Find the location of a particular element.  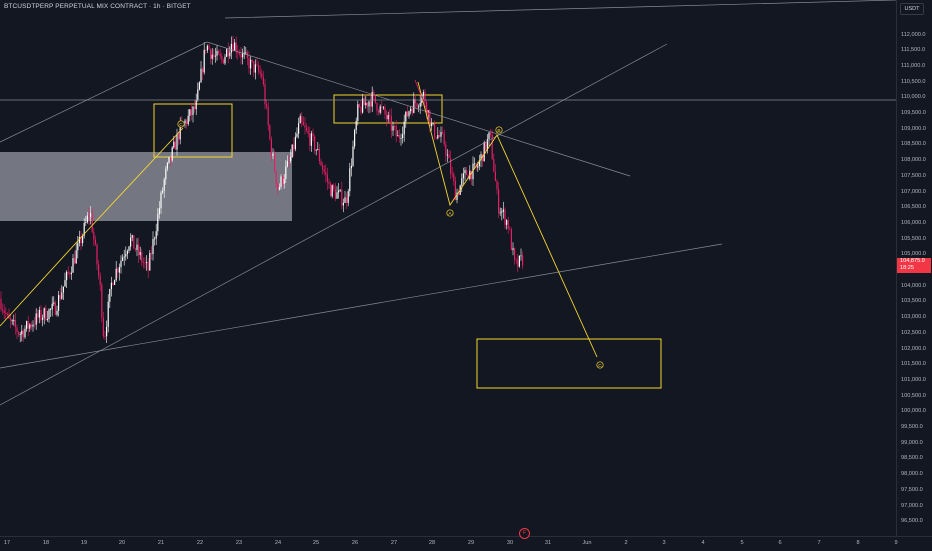

time-tick: 22 is located at coordinates (200, 543).